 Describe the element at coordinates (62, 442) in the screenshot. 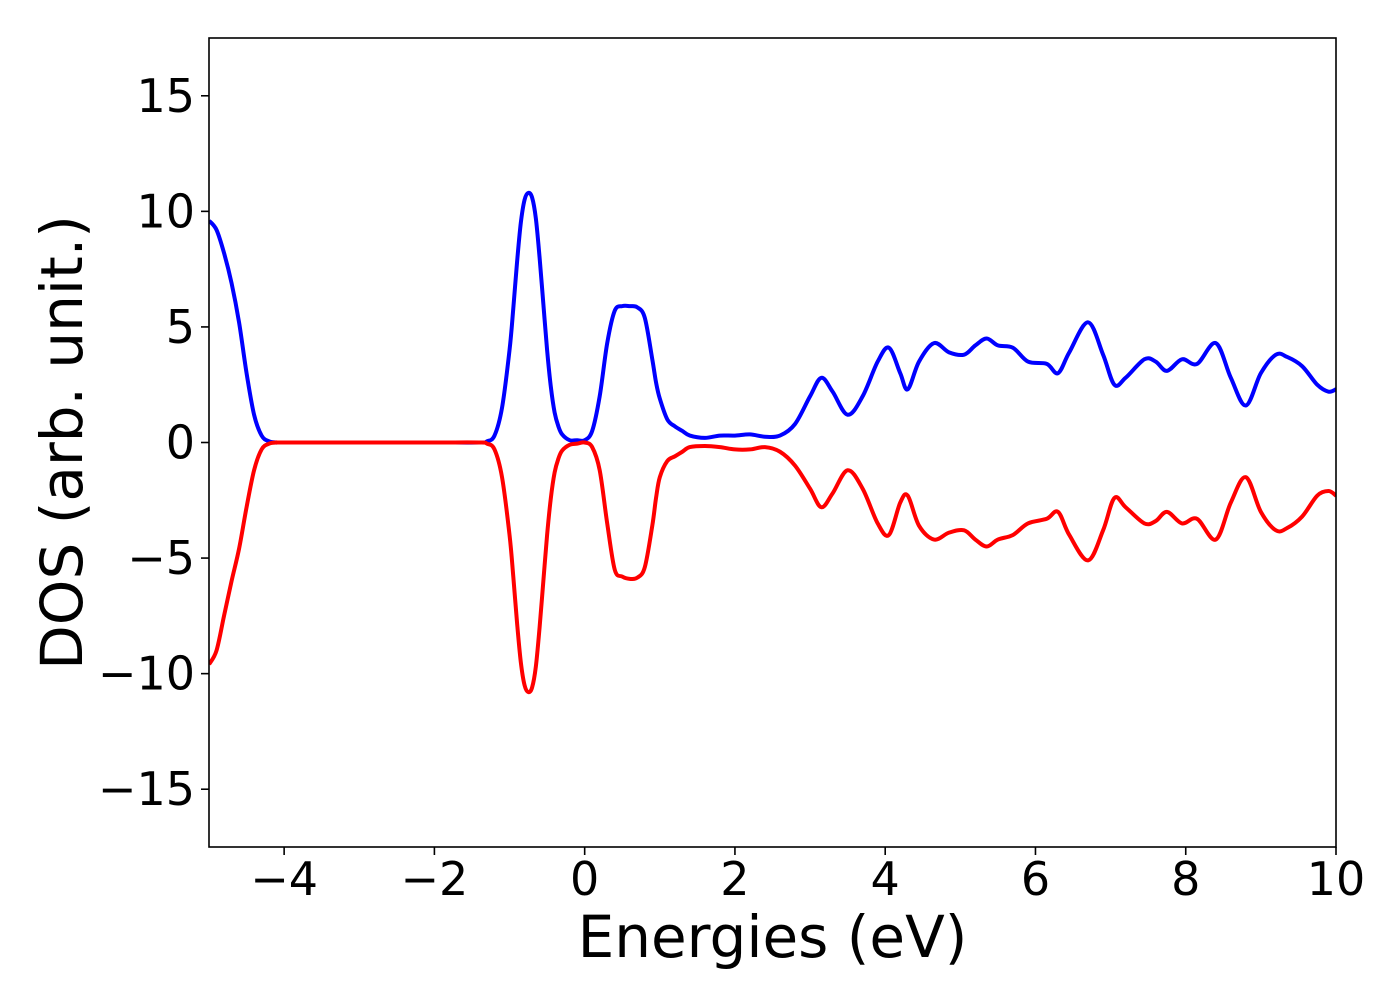

I see `y-axis-title: DOS (arb. unit.)` at that location.